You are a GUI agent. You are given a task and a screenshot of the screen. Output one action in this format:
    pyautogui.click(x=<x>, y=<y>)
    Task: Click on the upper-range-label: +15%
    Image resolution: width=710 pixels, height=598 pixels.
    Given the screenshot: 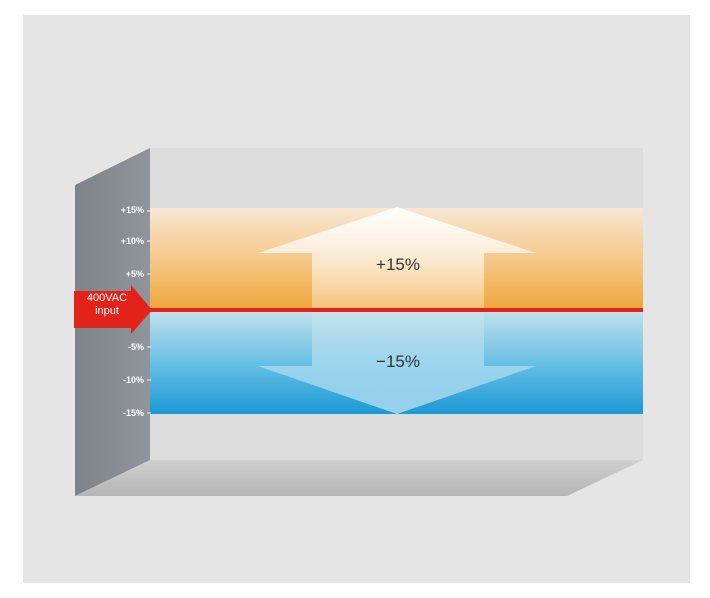 What is the action you would take?
    pyautogui.click(x=398, y=264)
    